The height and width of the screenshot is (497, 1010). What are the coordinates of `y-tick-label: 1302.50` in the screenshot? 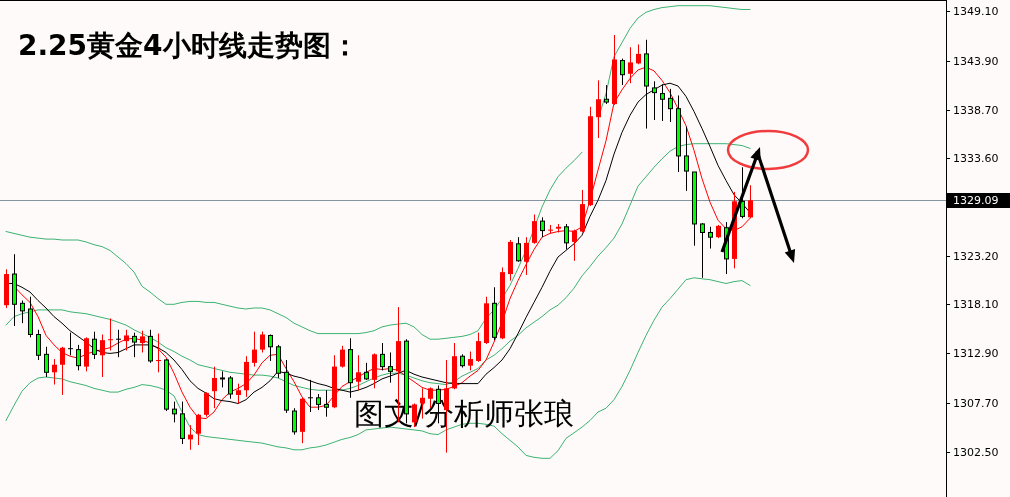 It's located at (976, 452).